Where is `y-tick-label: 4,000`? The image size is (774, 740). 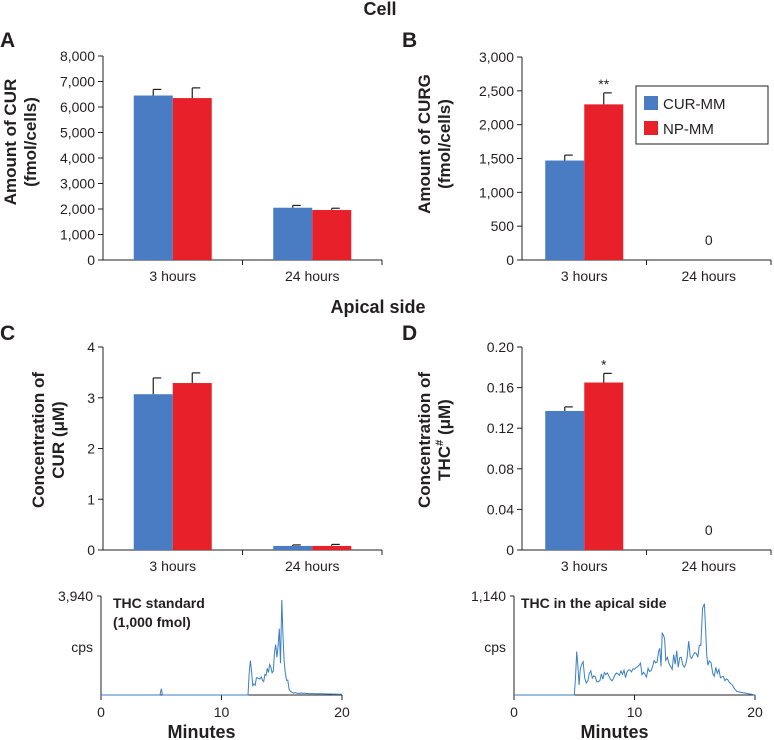 y-tick-label: 4,000 is located at coordinates (77, 158).